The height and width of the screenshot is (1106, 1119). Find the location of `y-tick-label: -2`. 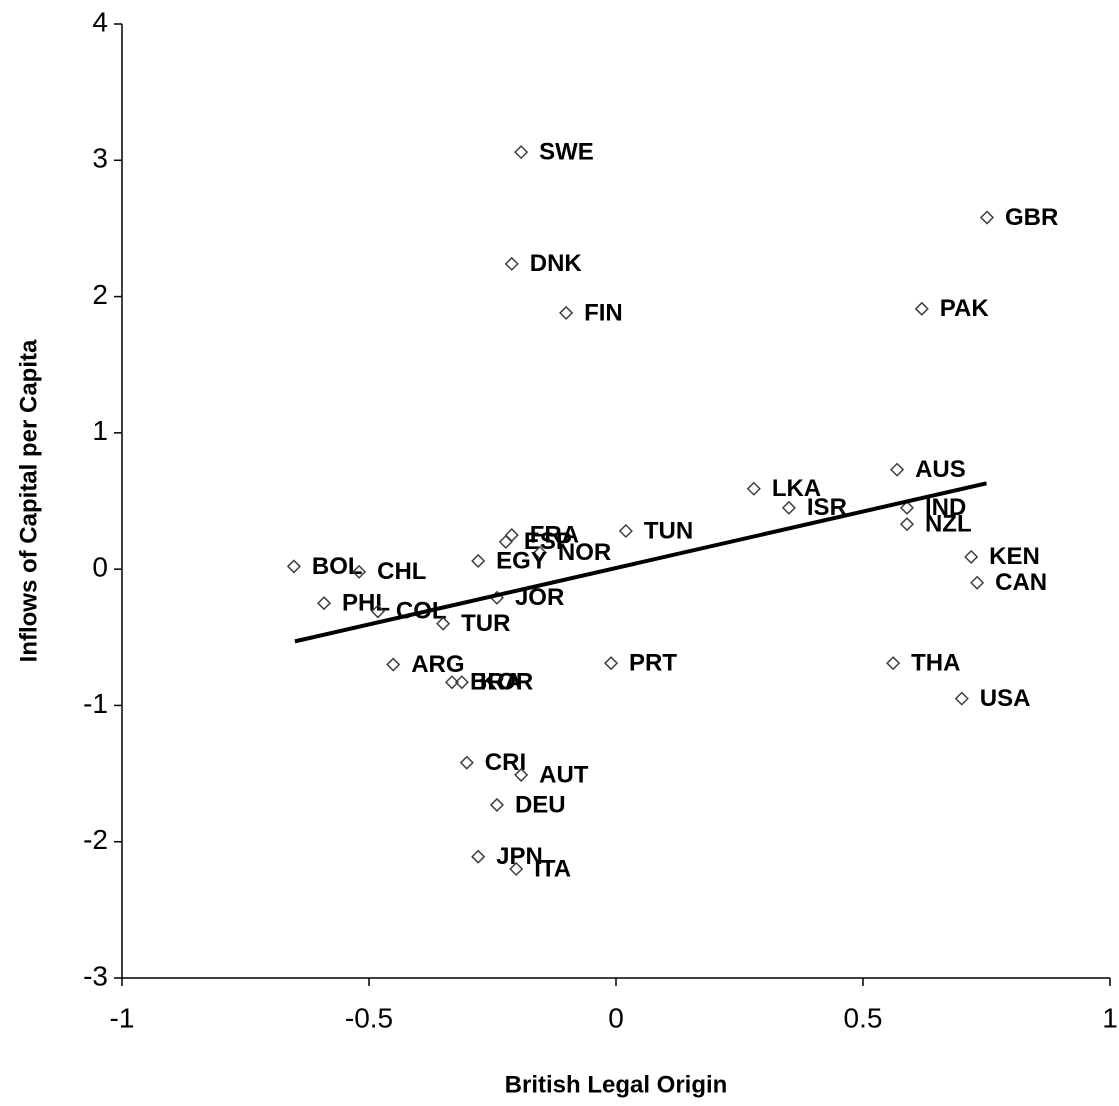

y-tick-label: -2 is located at coordinates (95, 839).